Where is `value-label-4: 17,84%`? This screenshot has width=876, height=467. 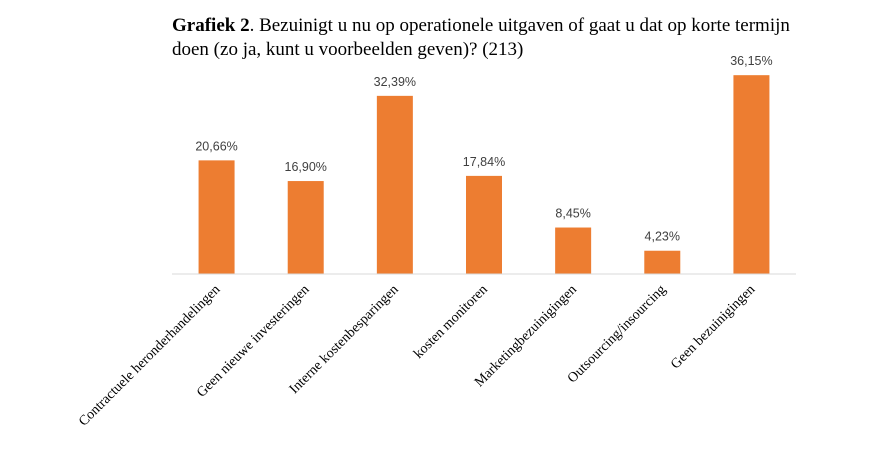 value-label-4: 17,84% is located at coordinates (484, 162).